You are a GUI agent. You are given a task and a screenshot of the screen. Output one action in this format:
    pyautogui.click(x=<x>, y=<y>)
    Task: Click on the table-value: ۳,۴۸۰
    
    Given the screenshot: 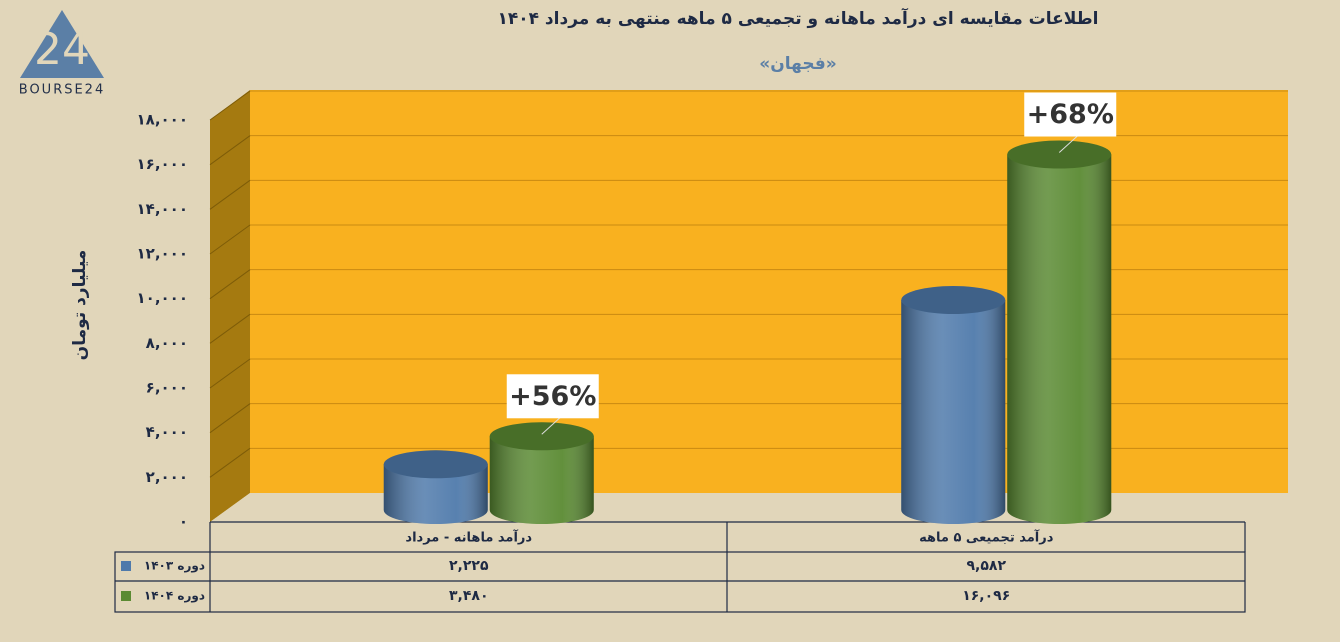 What is the action you would take?
    pyautogui.click(x=469, y=596)
    